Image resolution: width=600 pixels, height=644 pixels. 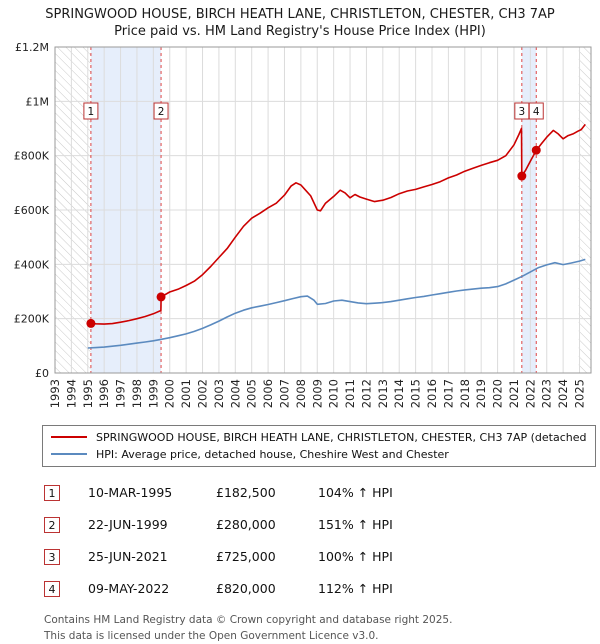 I want to click on x-axis-tick-label: 2006, so click(x=268, y=393).